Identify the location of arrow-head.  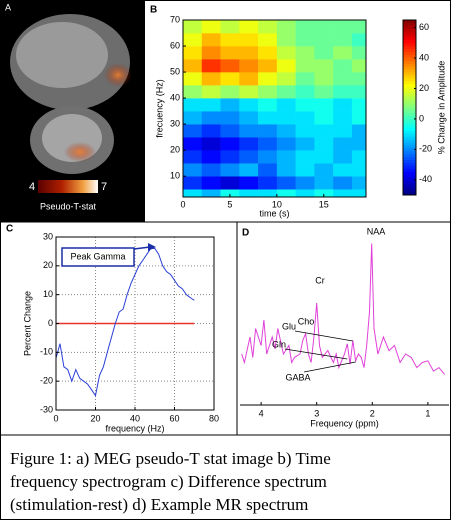
(152, 247).